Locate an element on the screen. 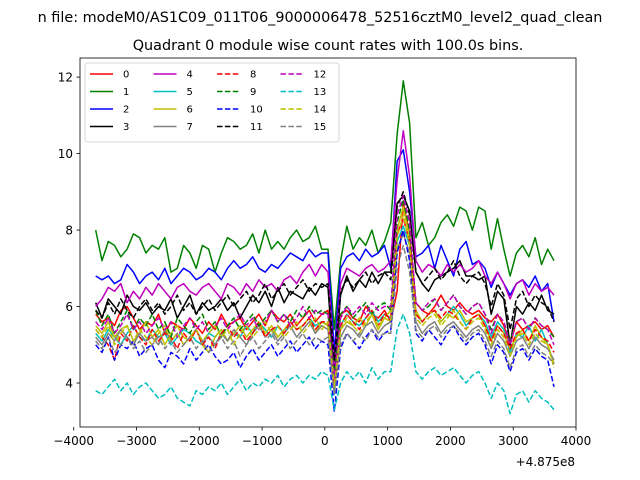 The height and width of the screenshot is (480, 640). legend-label-12: 12 is located at coordinates (320, 75).